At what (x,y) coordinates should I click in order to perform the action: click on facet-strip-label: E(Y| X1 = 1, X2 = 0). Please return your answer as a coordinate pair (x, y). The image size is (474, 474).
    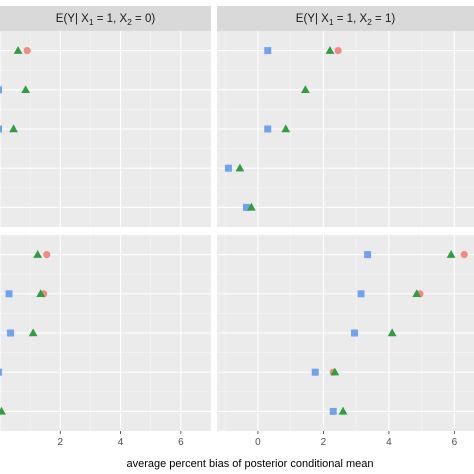
    Looking at the image, I should click on (106, 20).